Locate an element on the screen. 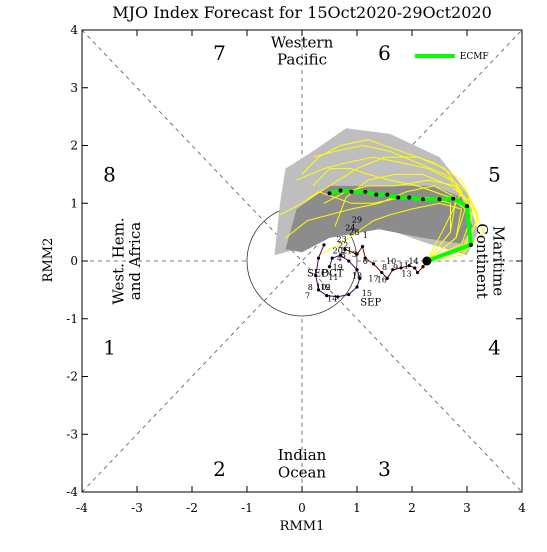 This screenshot has width=547, height=552. y-tick-label-5: 0 is located at coordinates (74, 261).